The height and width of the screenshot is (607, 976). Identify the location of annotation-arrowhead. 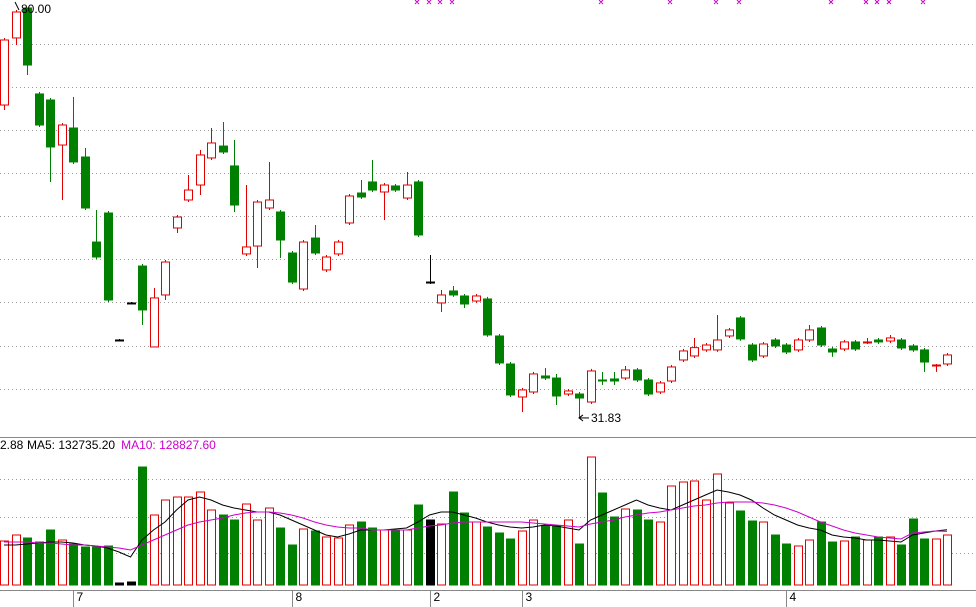
(581, 418).